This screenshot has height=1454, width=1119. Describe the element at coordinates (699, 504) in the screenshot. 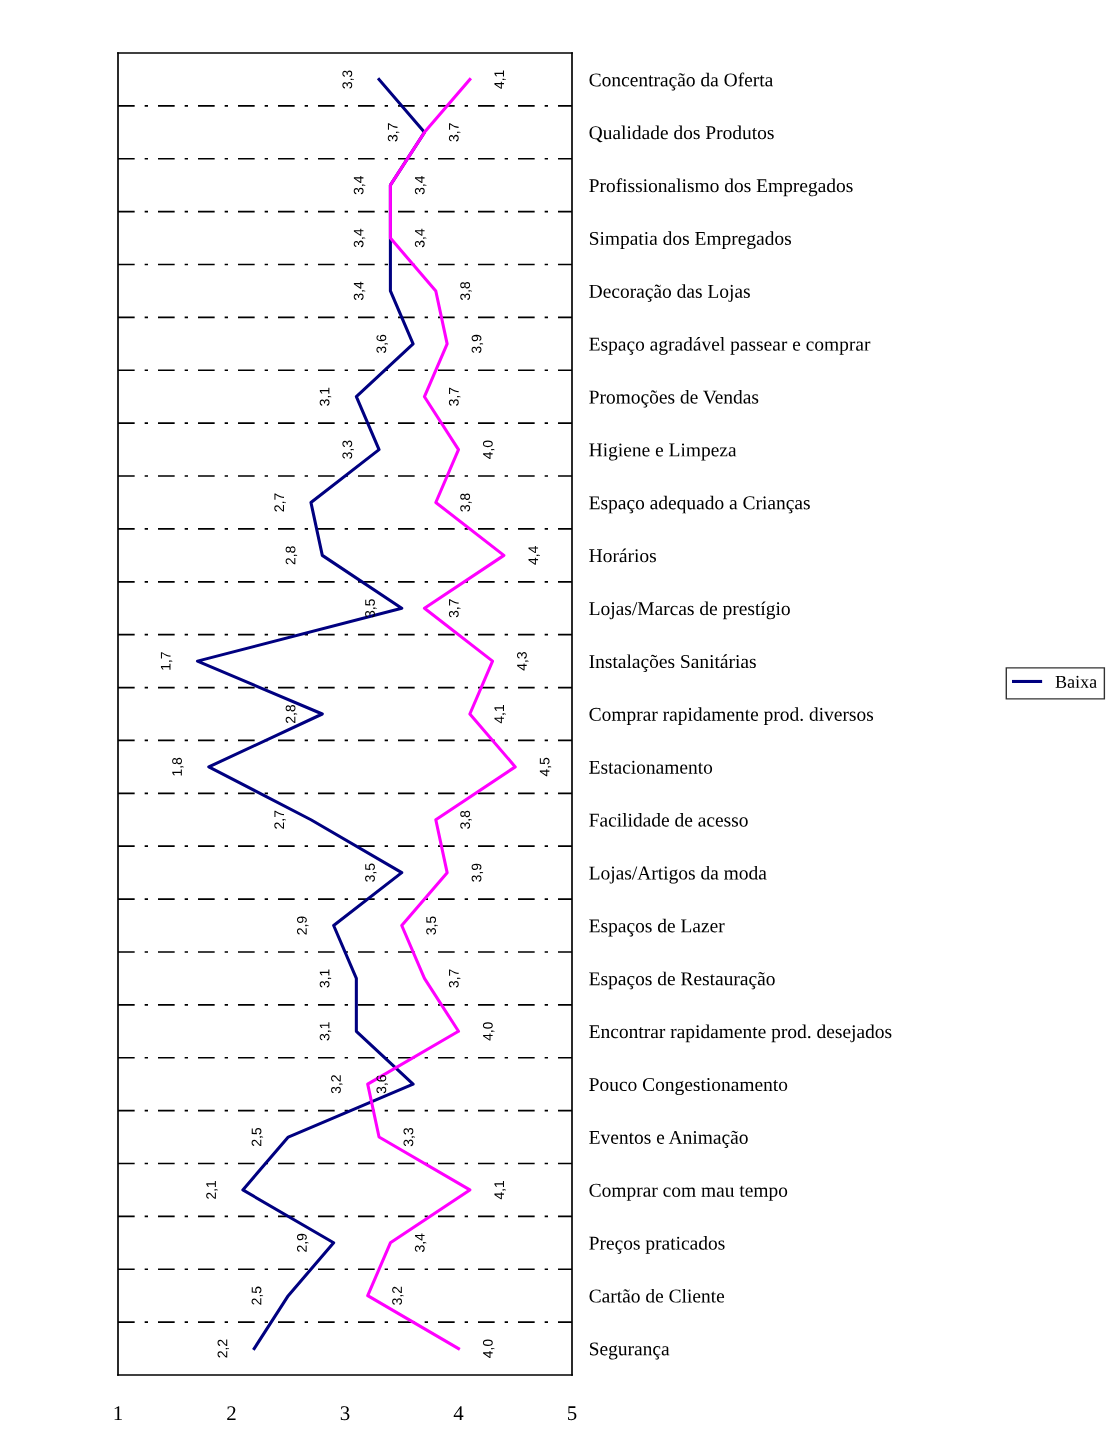

I see `y-tick-label: Espaço adequado a Crianças` at that location.